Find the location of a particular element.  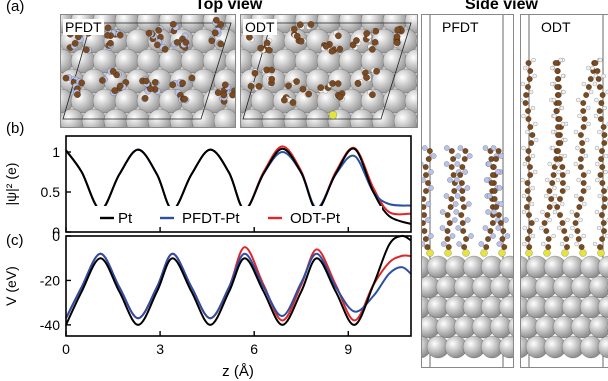

side-view-odt-render is located at coordinates (564, 191).